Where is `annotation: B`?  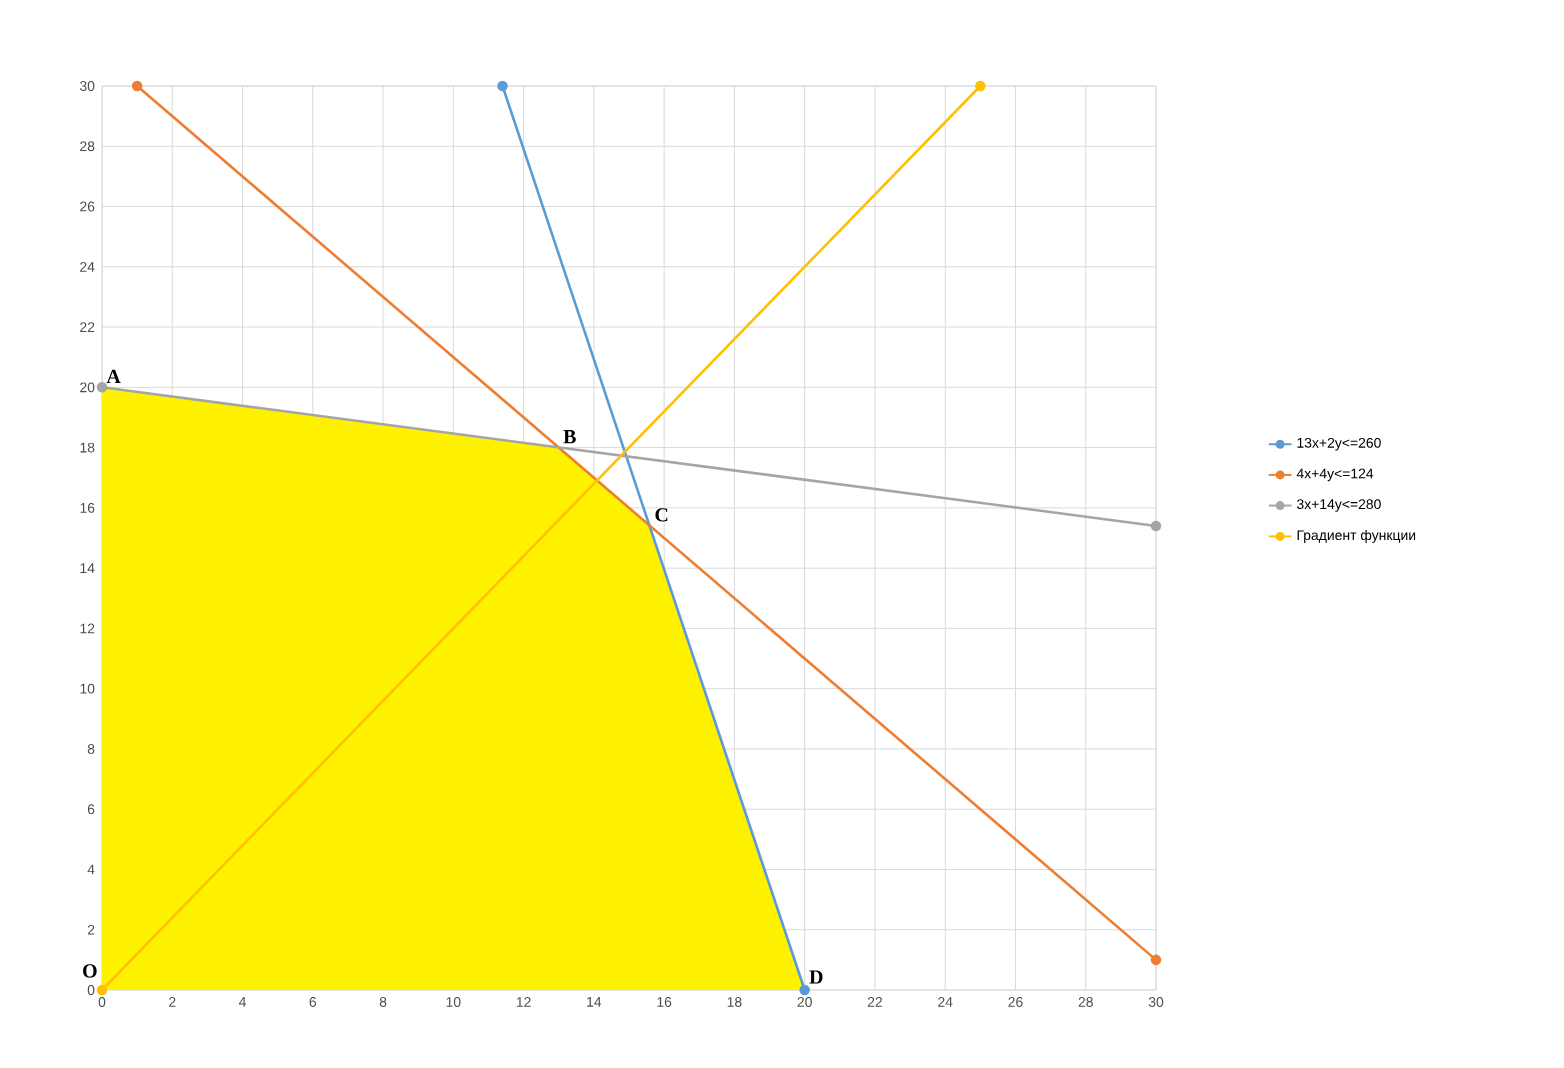
annotation: B is located at coordinates (569, 437).